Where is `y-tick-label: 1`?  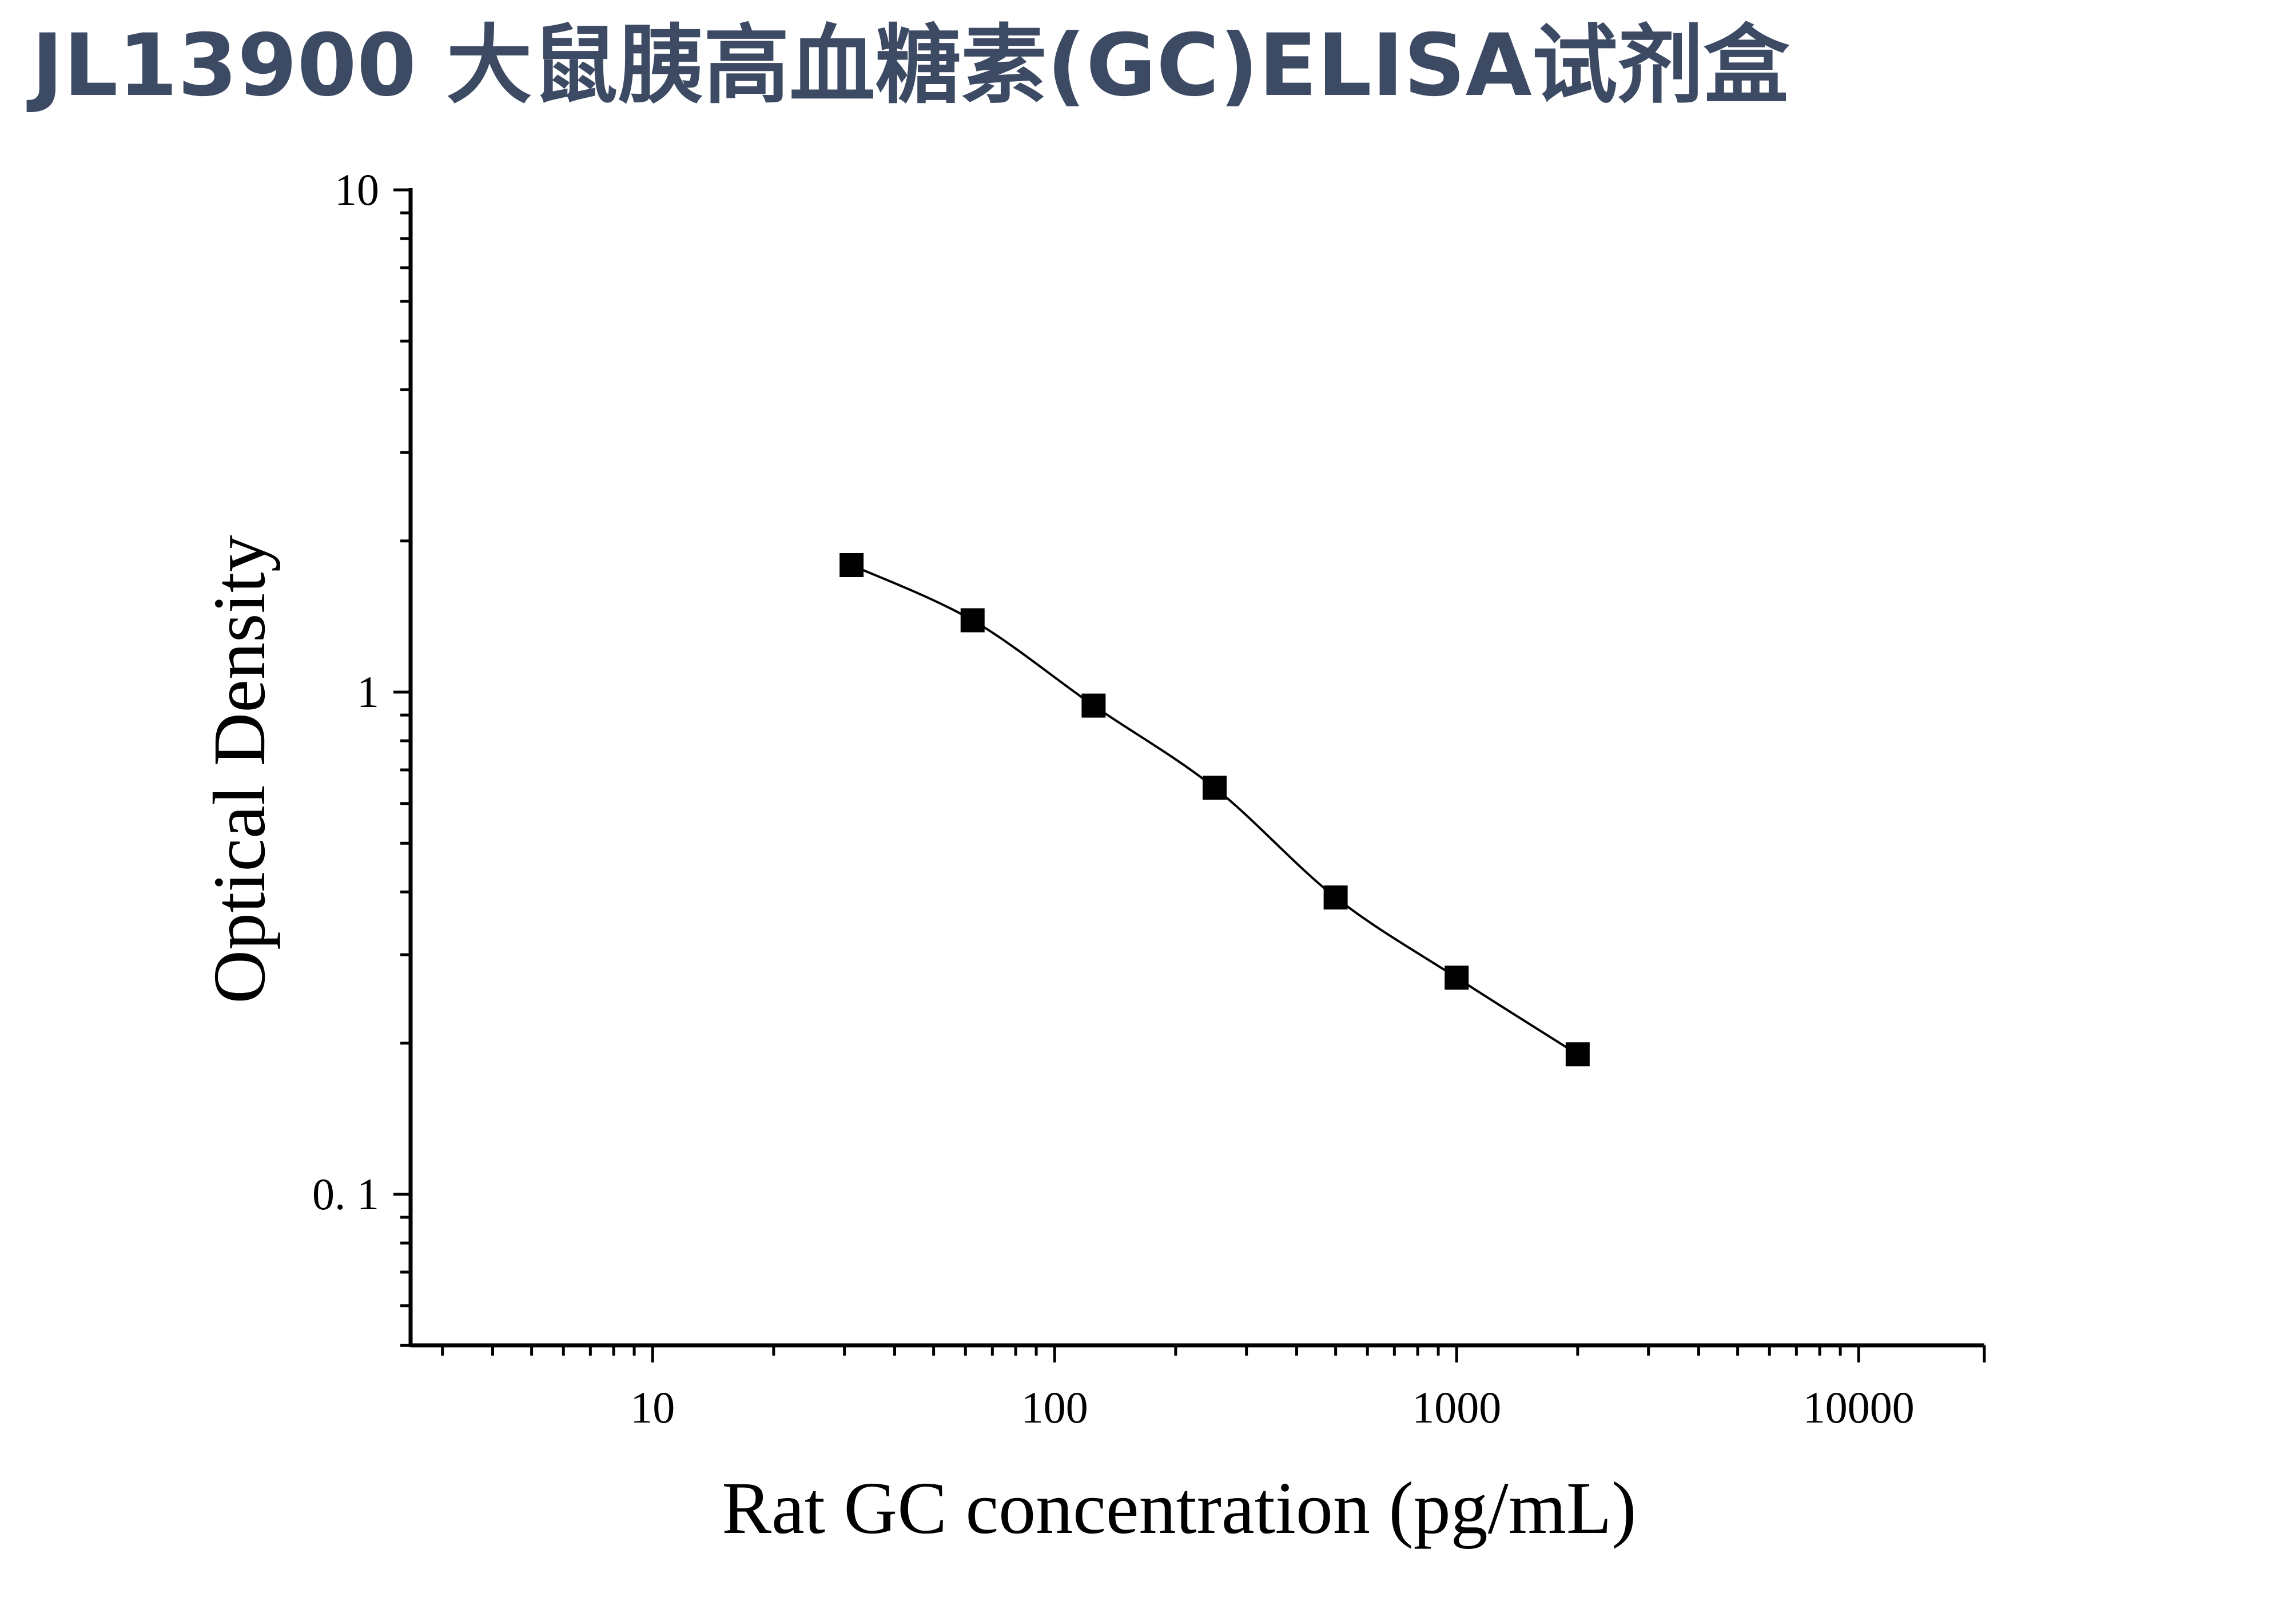
y-tick-label: 1 is located at coordinates (368, 692).